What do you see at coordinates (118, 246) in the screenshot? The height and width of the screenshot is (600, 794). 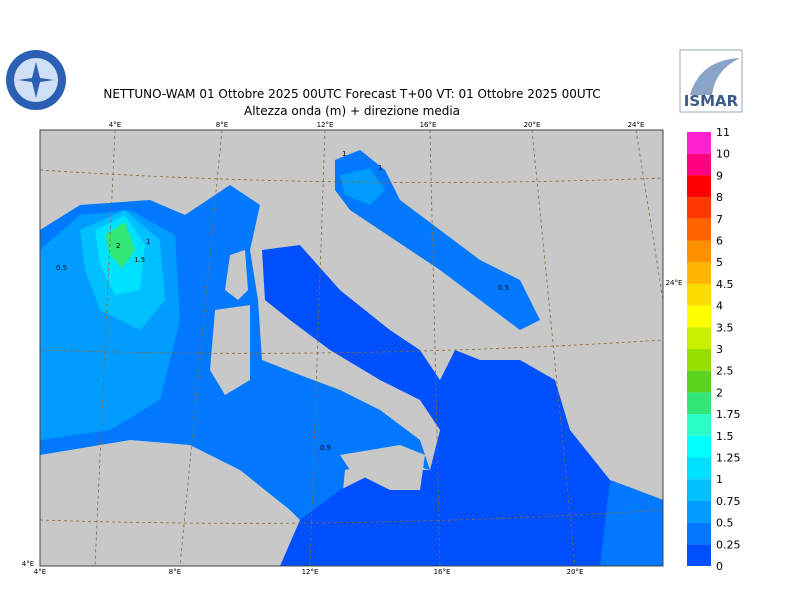 I see `contour-label: 2` at bounding box center [118, 246].